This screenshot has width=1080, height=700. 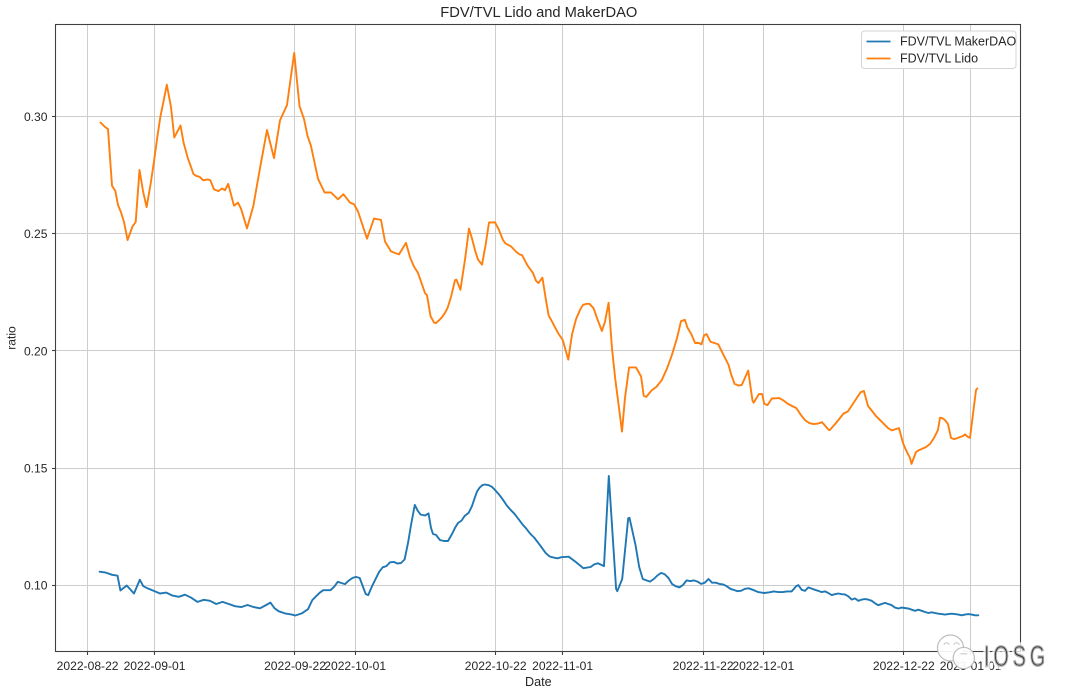 What do you see at coordinates (763, 666) in the screenshot?
I see `svg-text: 2022-12-01` at bounding box center [763, 666].